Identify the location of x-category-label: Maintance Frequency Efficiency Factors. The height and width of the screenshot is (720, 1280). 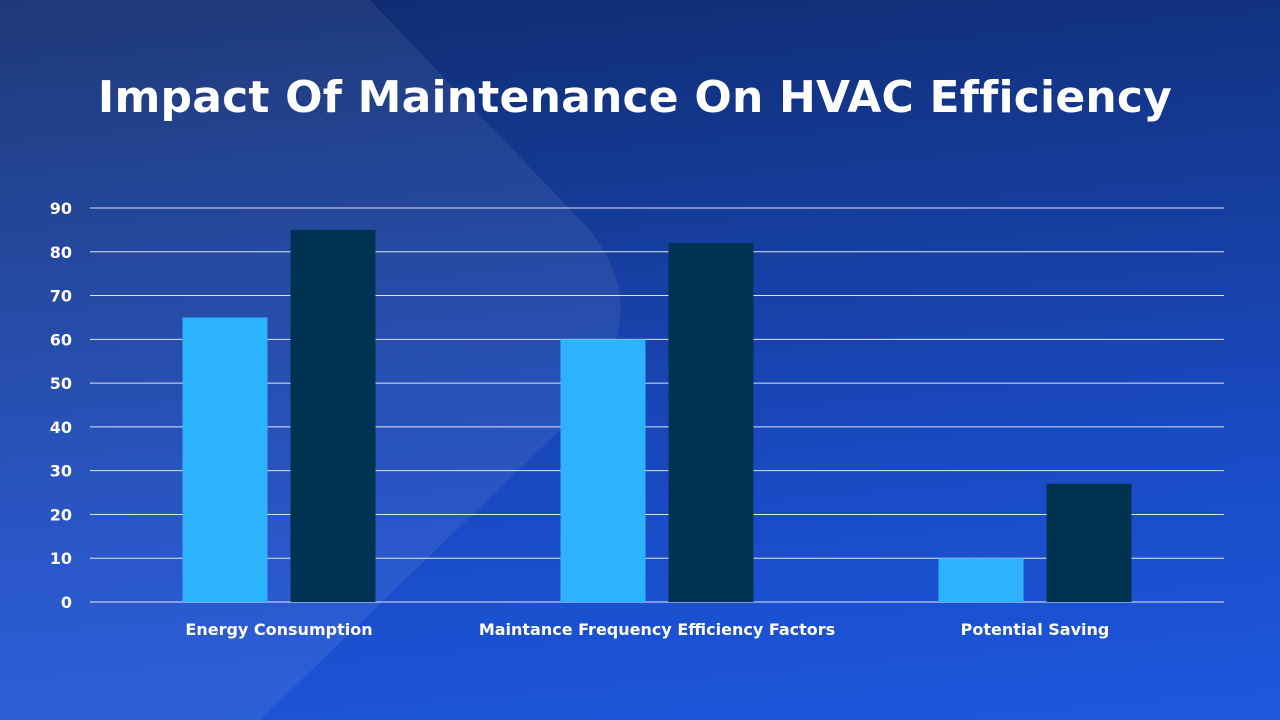
(657, 629).